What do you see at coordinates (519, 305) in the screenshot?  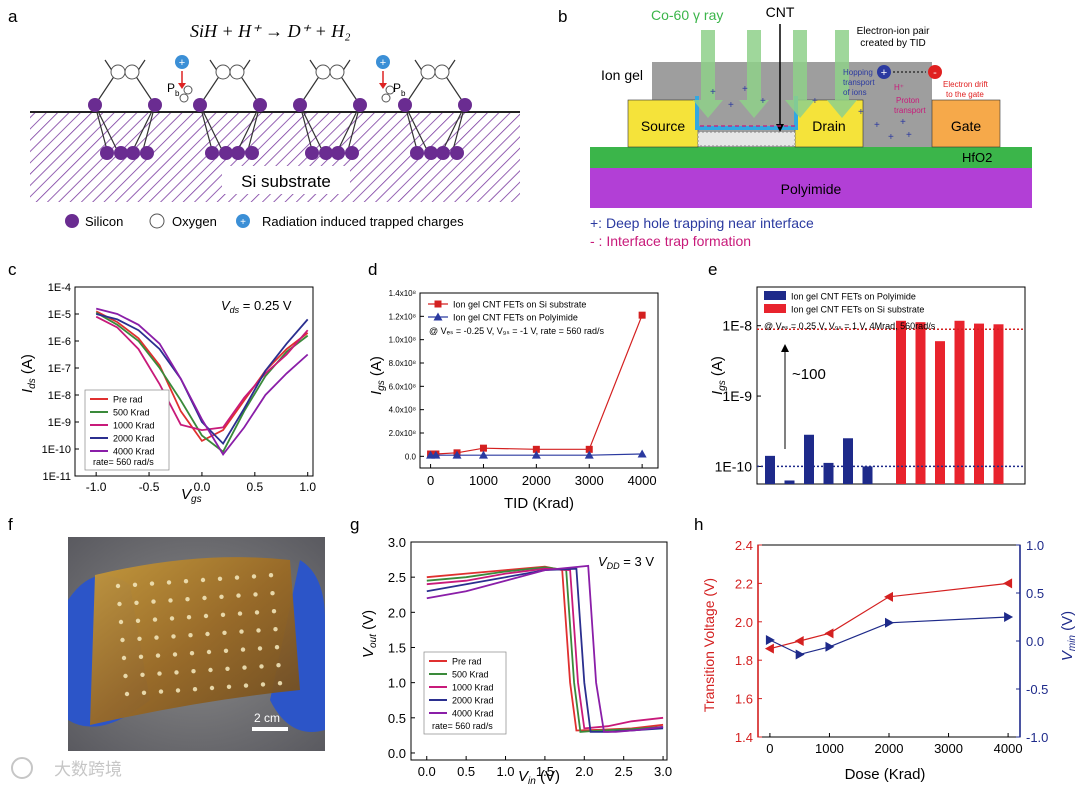 I see `legend-label: Ion gel CNT FETs on Si substrate` at bounding box center [519, 305].